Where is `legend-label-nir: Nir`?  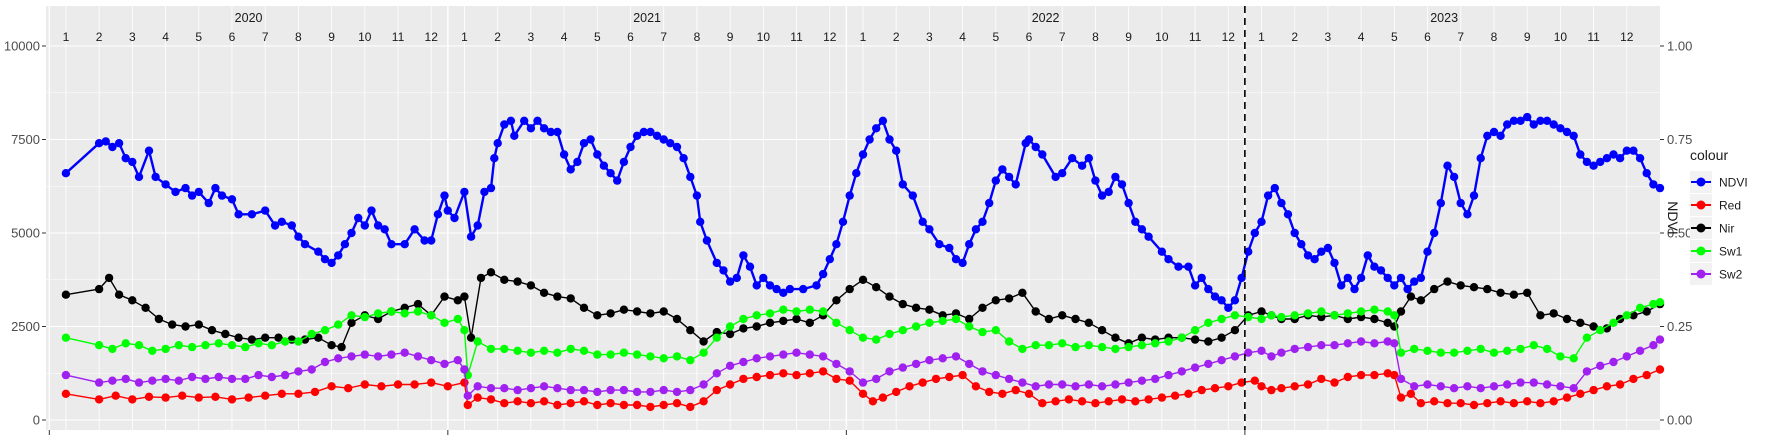 legend-label-nir: Nir is located at coordinates (1726, 229).